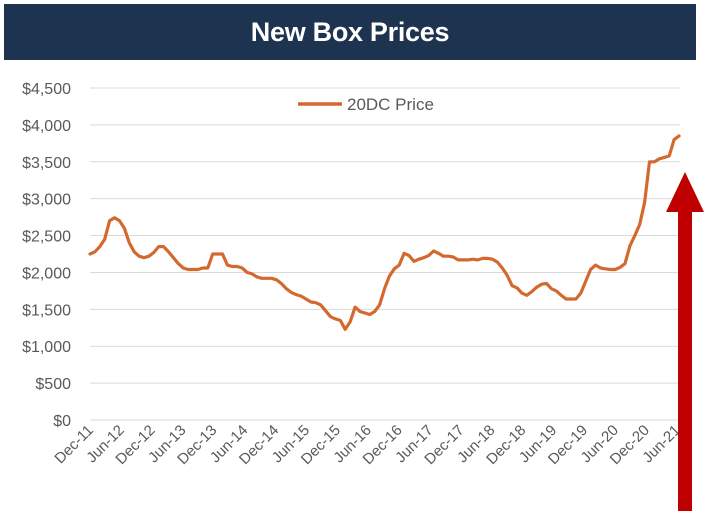  What do you see at coordinates (46, 200) in the screenshot?
I see `y-tick-label: $3,000` at bounding box center [46, 200].